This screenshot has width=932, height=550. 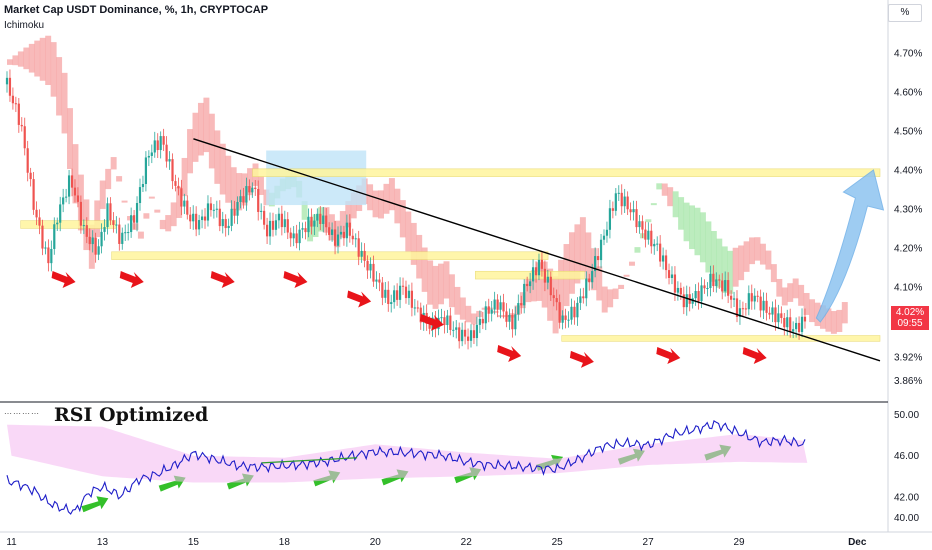 What do you see at coordinates (558, 542) in the screenshot?
I see `time-axis-label: 25` at bounding box center [558, 542].